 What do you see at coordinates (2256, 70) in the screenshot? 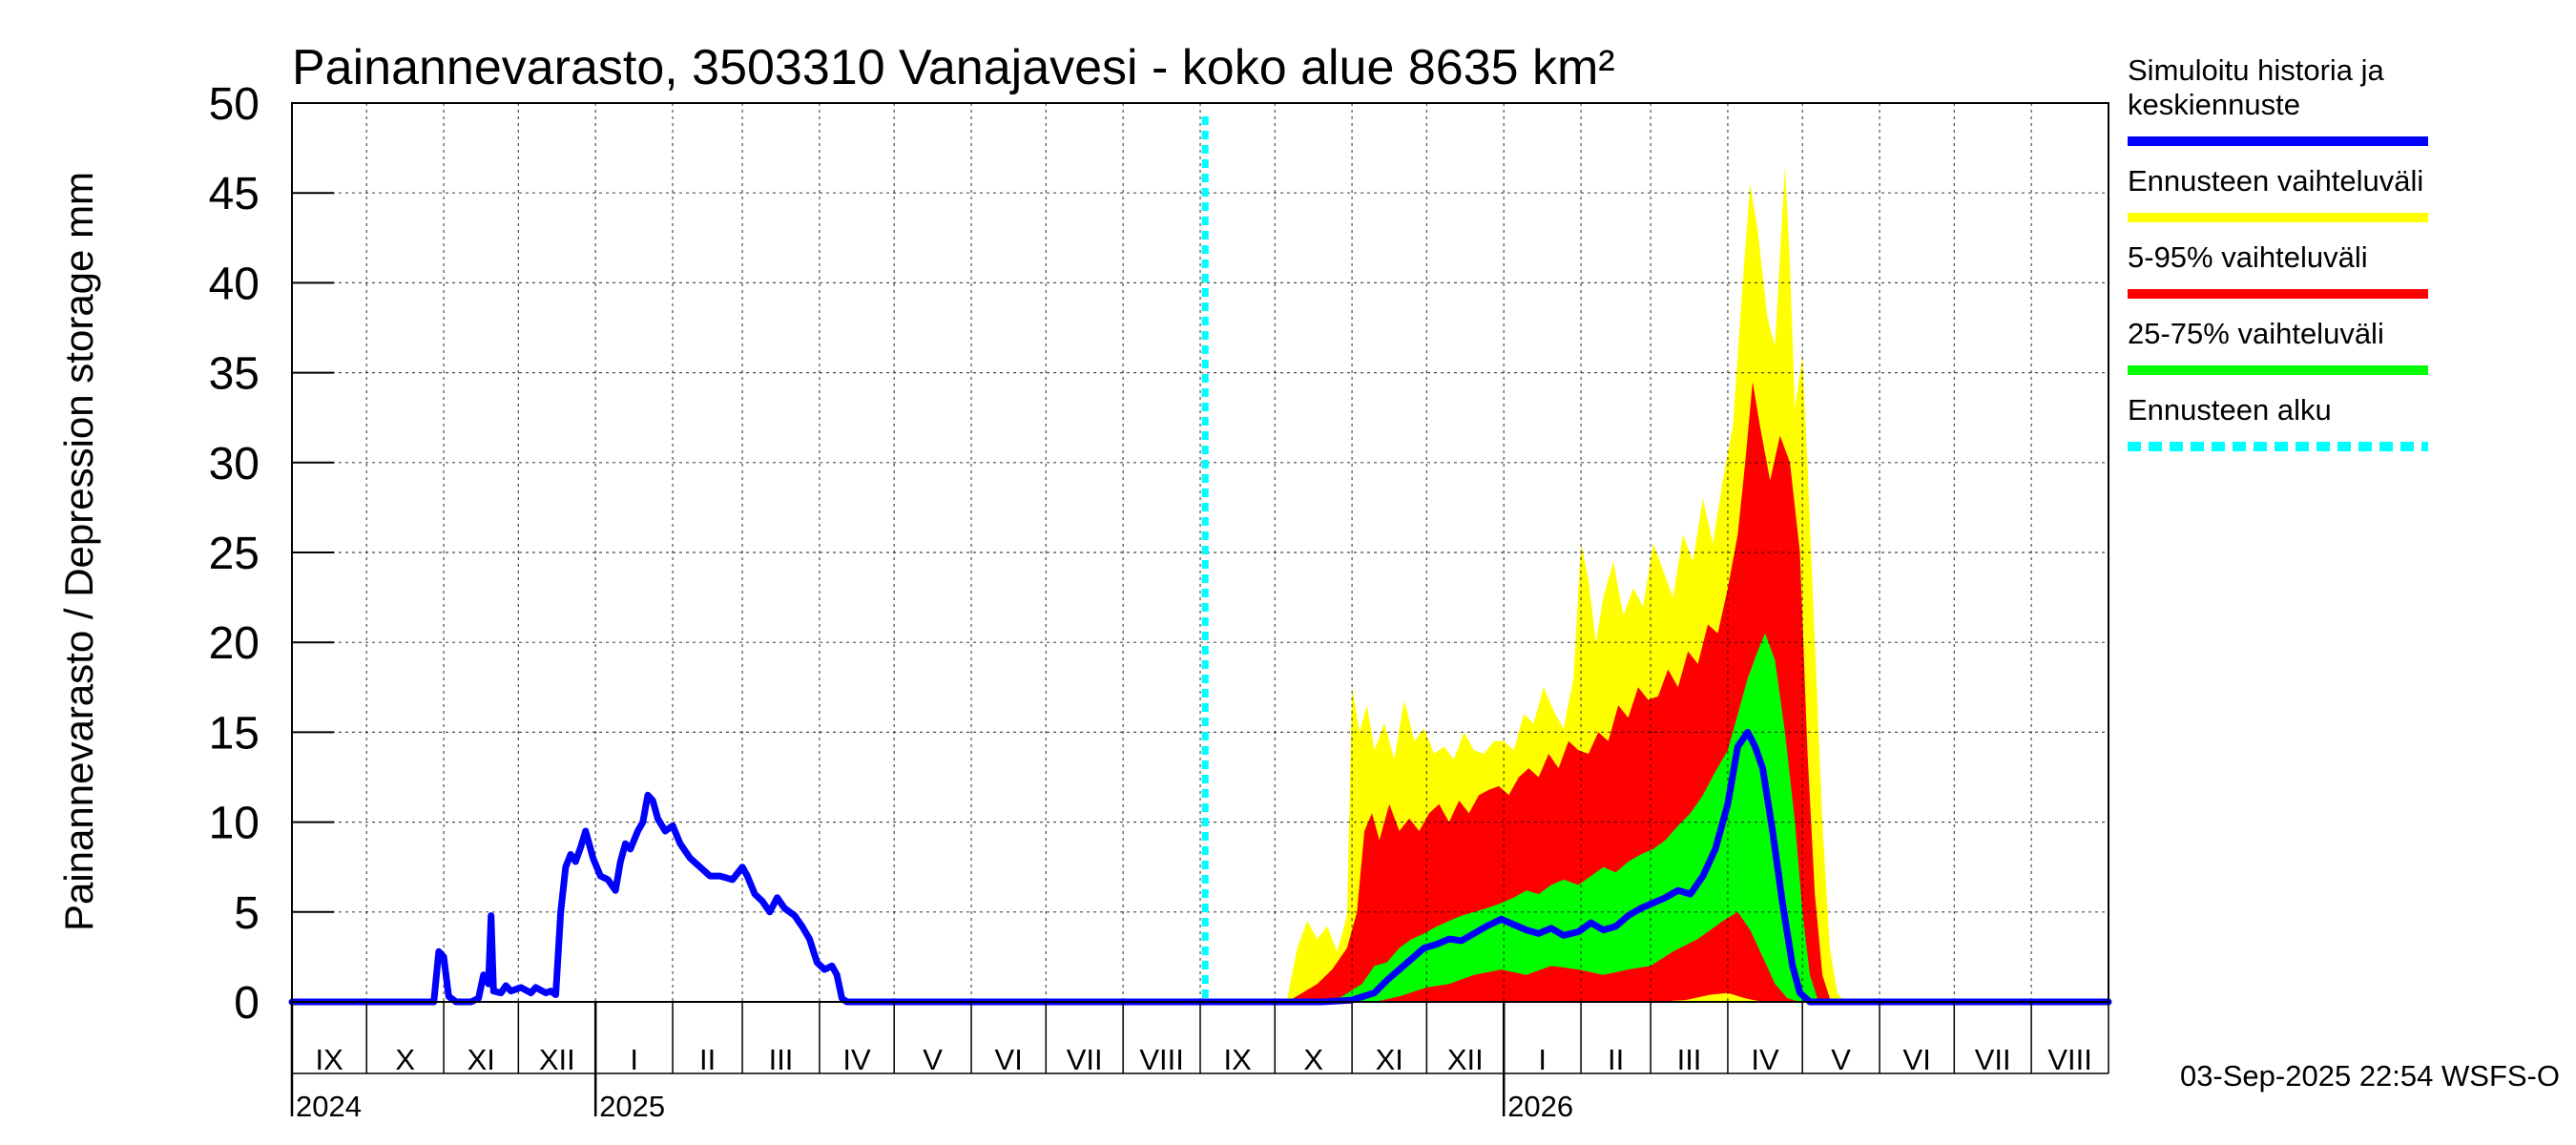
I see `legend-label: Simuloitu historia ja` at bounding box center [2256, 70].